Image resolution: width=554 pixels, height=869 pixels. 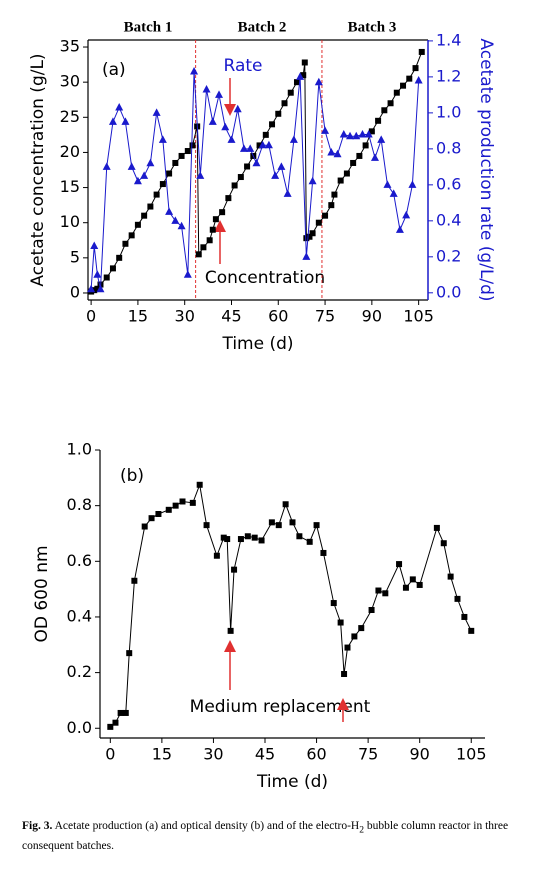 What do you see at coordinates (448, 147) in the screenshot?
I see `y2-tick-label: 0.8` at bounding box center [448, 147].